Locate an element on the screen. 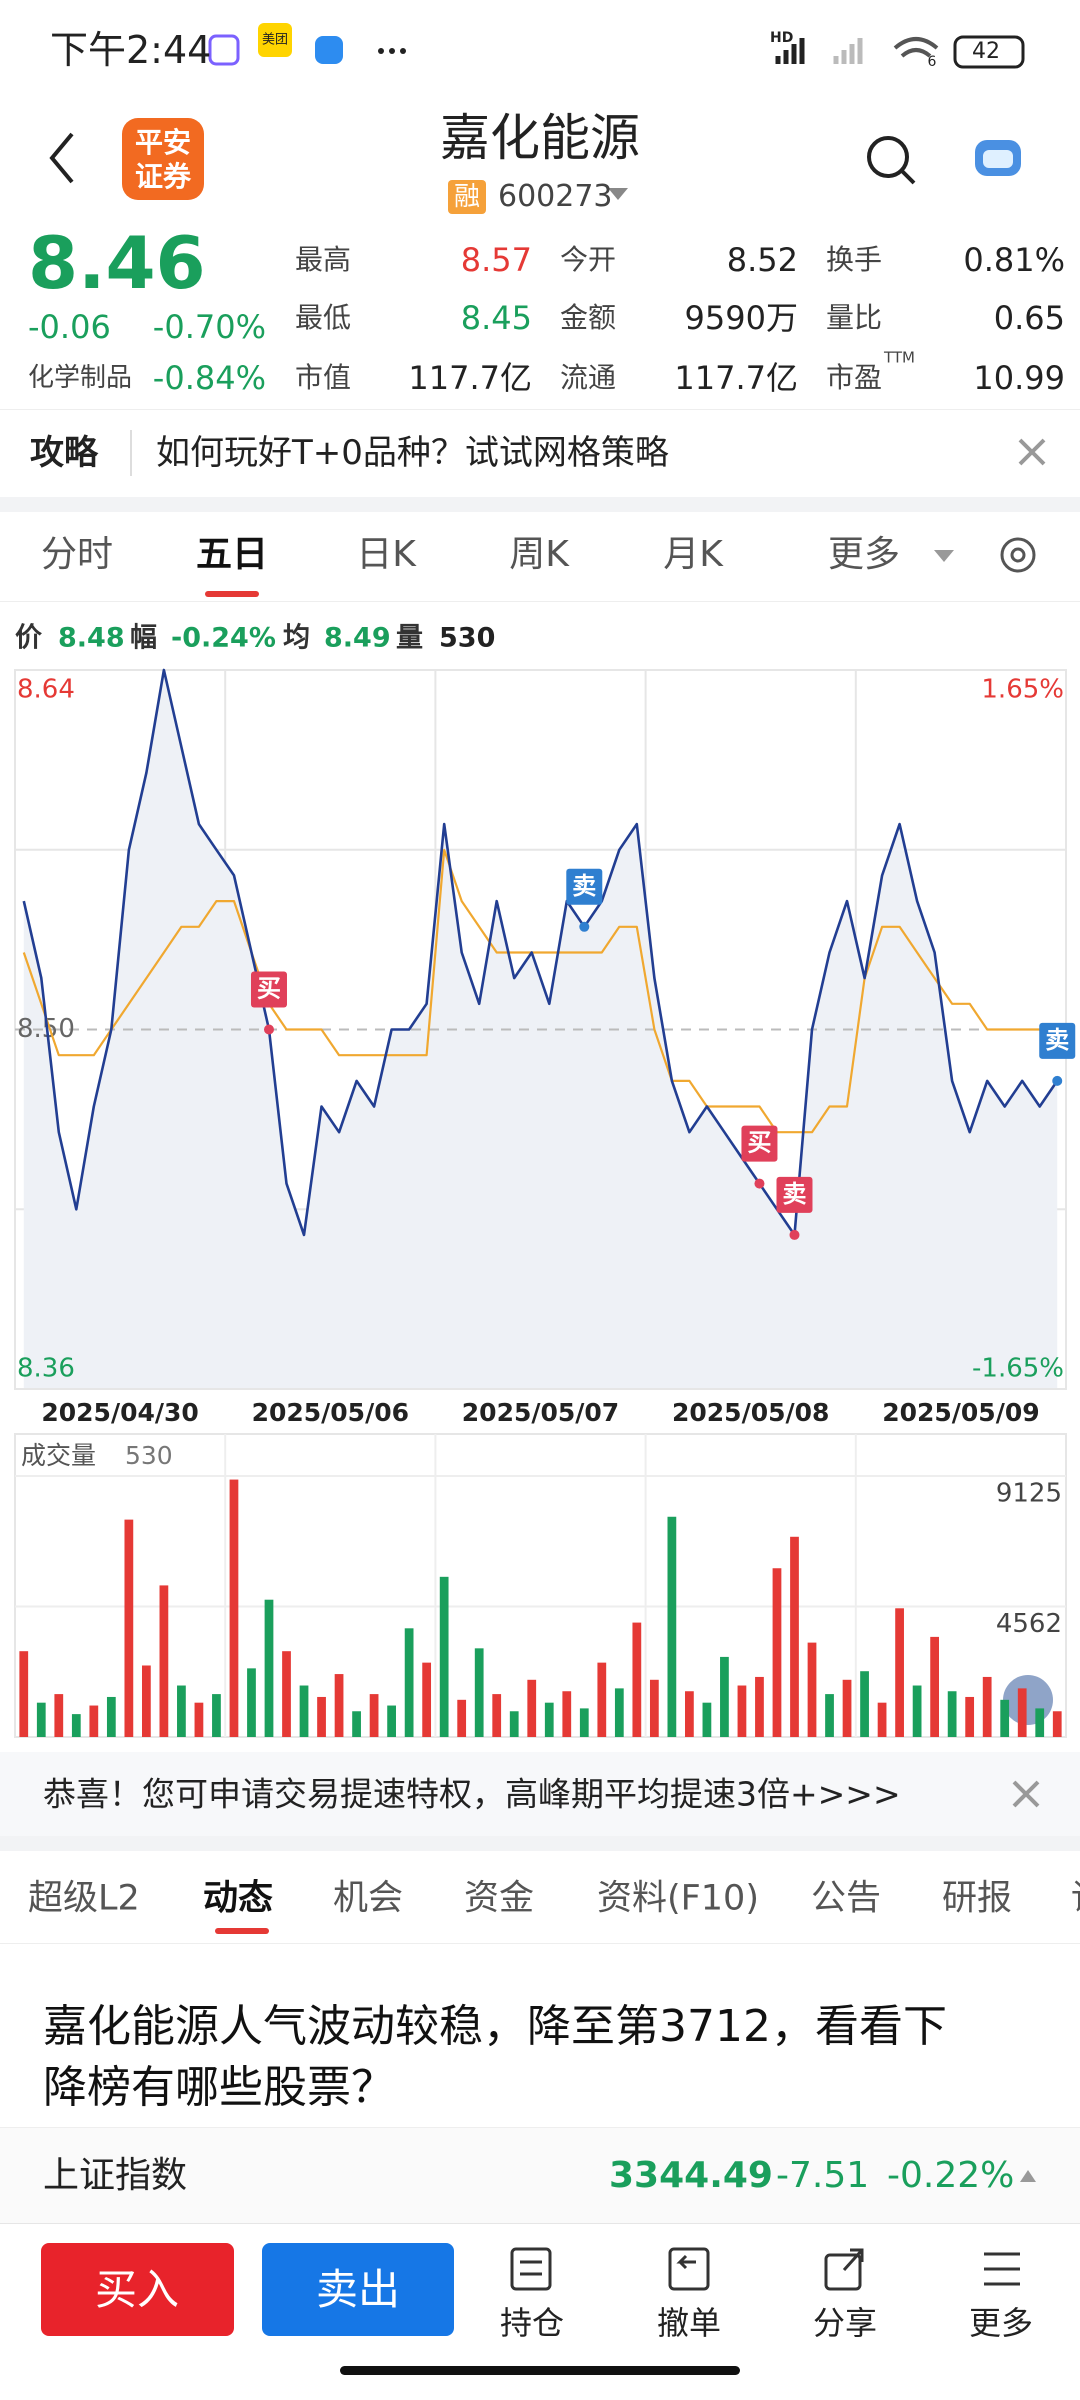 The height and width of the screenshot is (2400, 1080). broker-logo-text: 证券 is located at coordinates (163, 176).